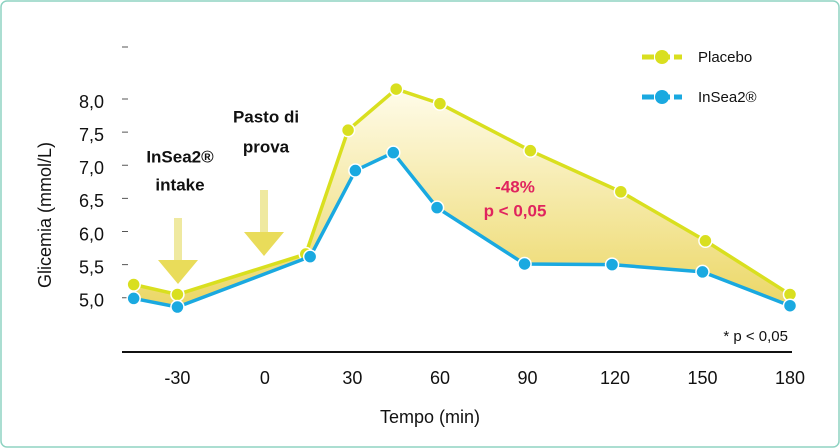 This screenshot has width=840, height=448. What do you see at coordinates (91, 267) in the screenshot?
I see `y-tick-label: 5,5` at bounding box center [91, 267].